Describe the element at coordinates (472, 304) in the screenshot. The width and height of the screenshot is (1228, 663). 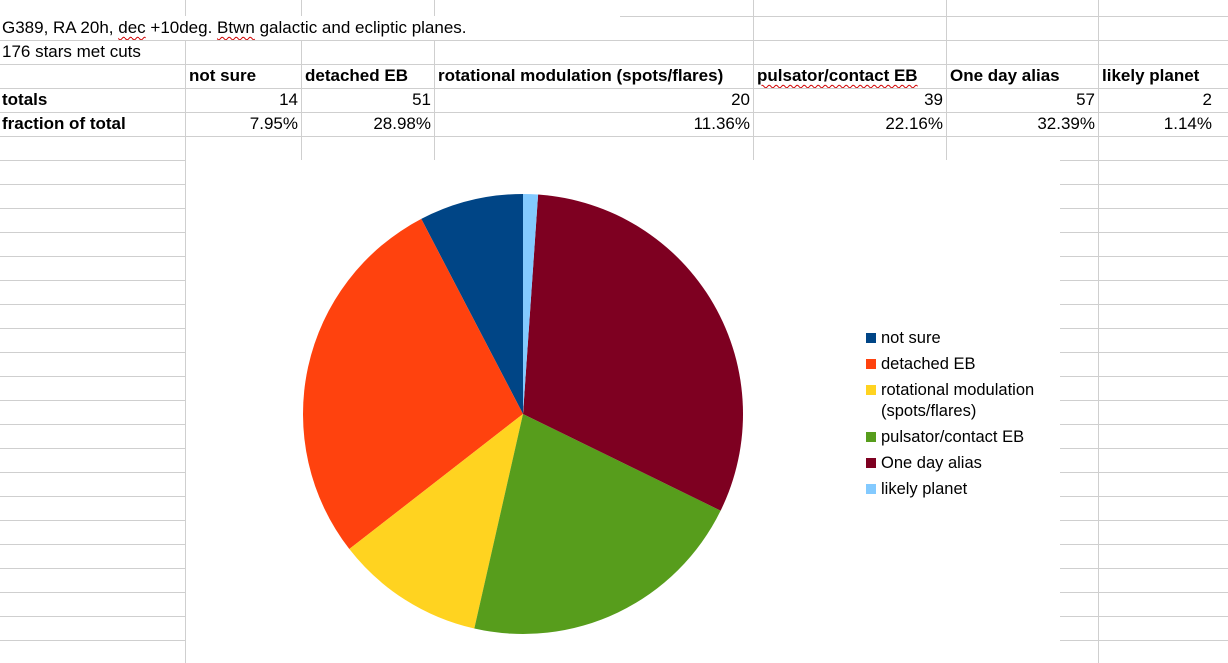
I see `pie-slice-not-sure` at that location.